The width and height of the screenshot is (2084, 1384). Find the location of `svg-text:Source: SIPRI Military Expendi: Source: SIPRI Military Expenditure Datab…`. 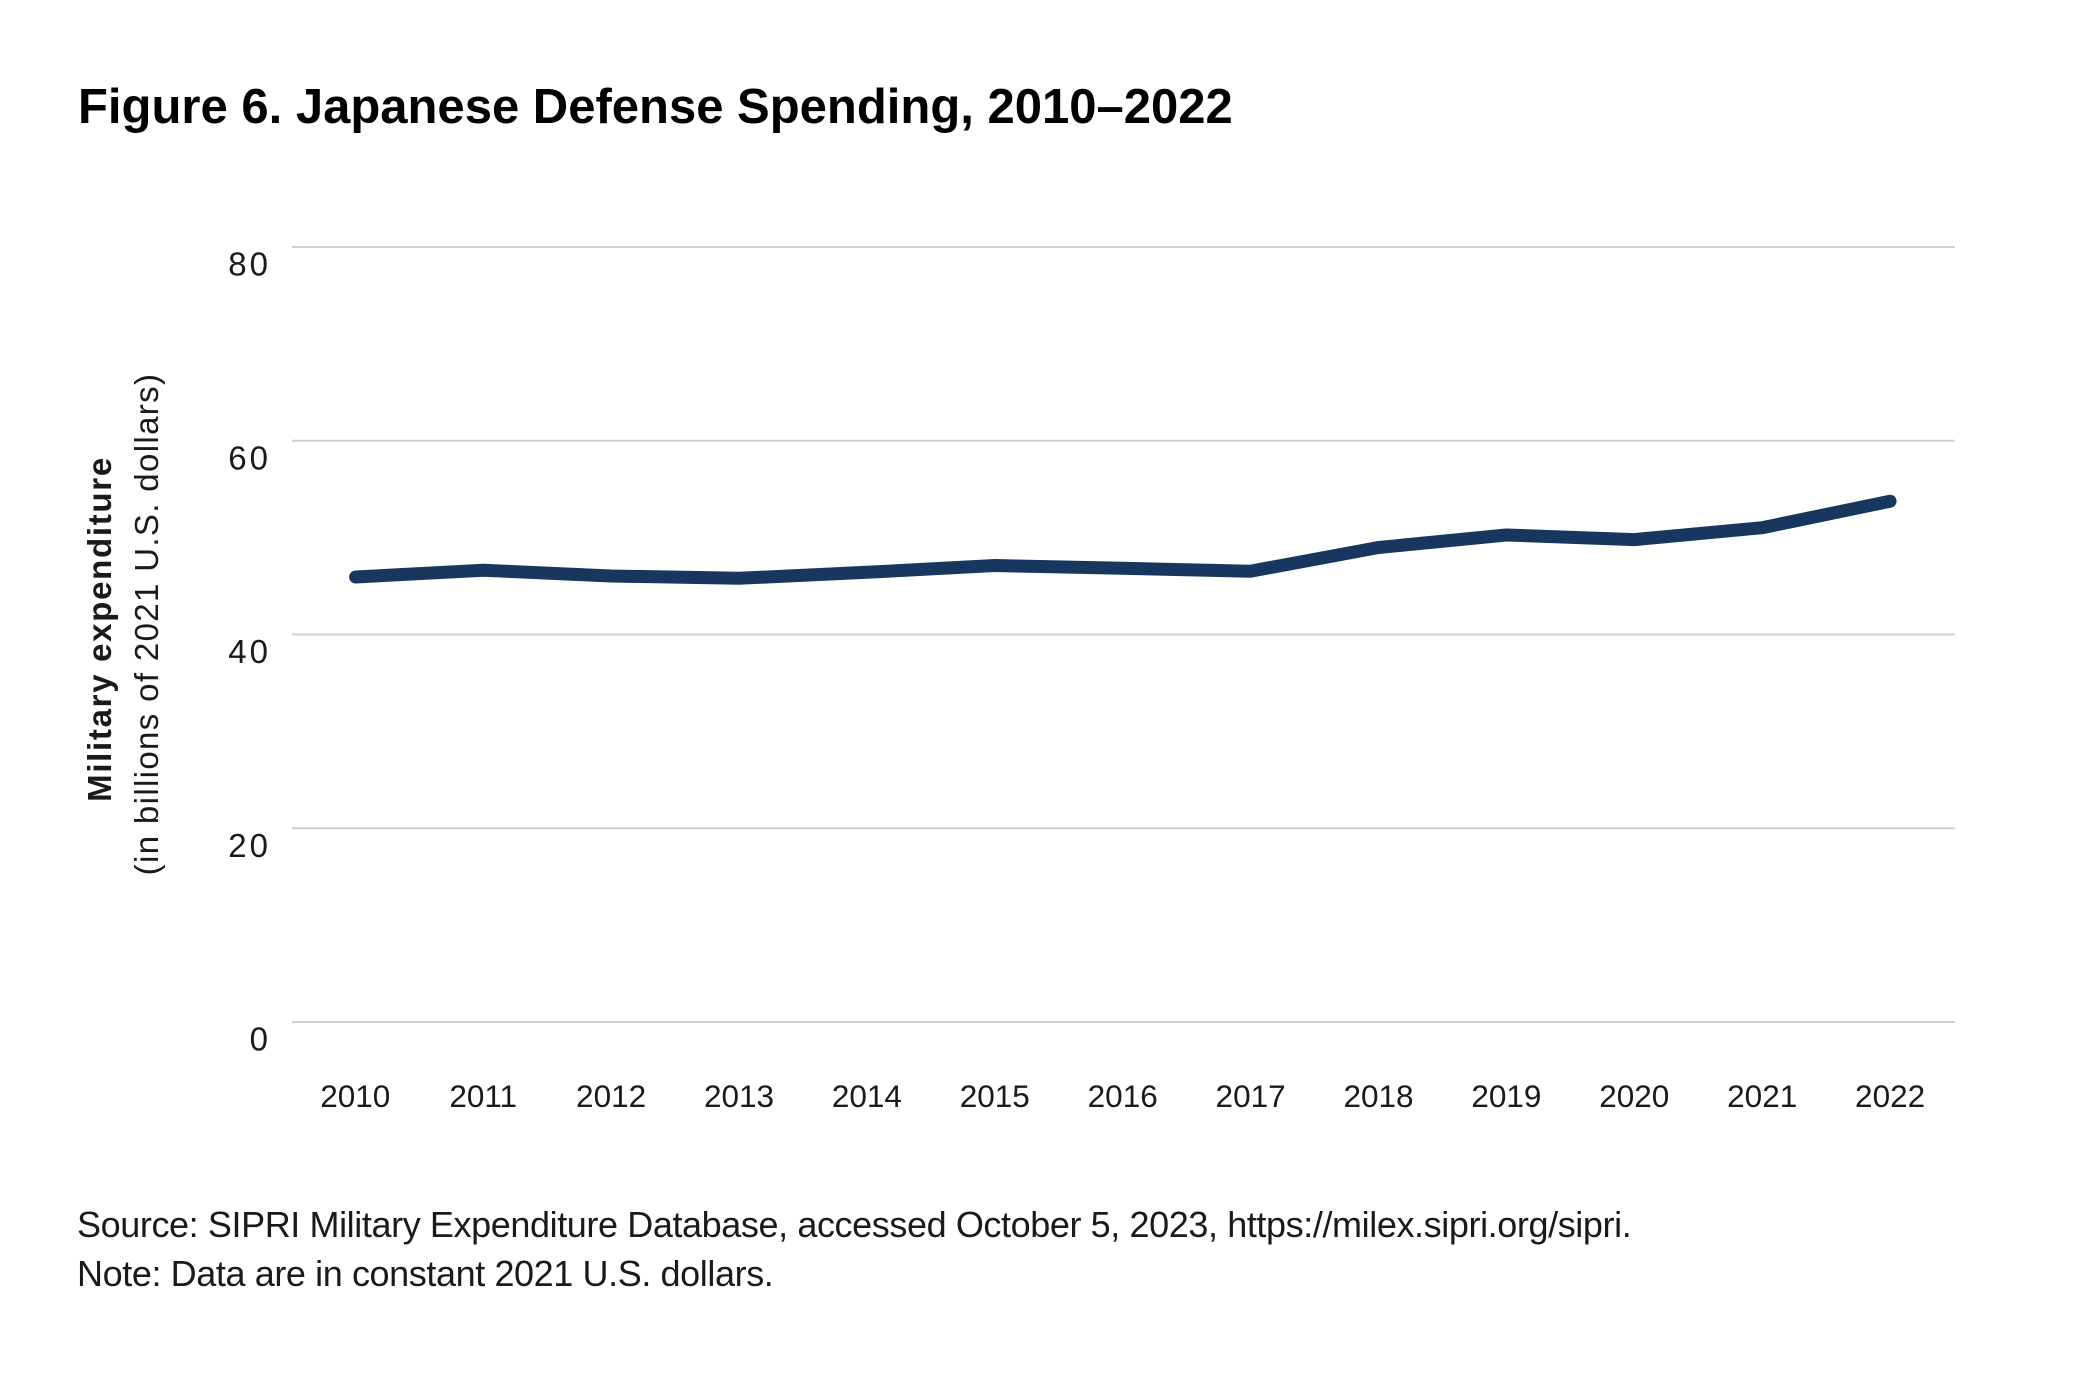

svg-text:Source: SIPRI Military Expendi: Source: SIPRI Military Expenditure Datab… is located at coordinates (854, 1224).